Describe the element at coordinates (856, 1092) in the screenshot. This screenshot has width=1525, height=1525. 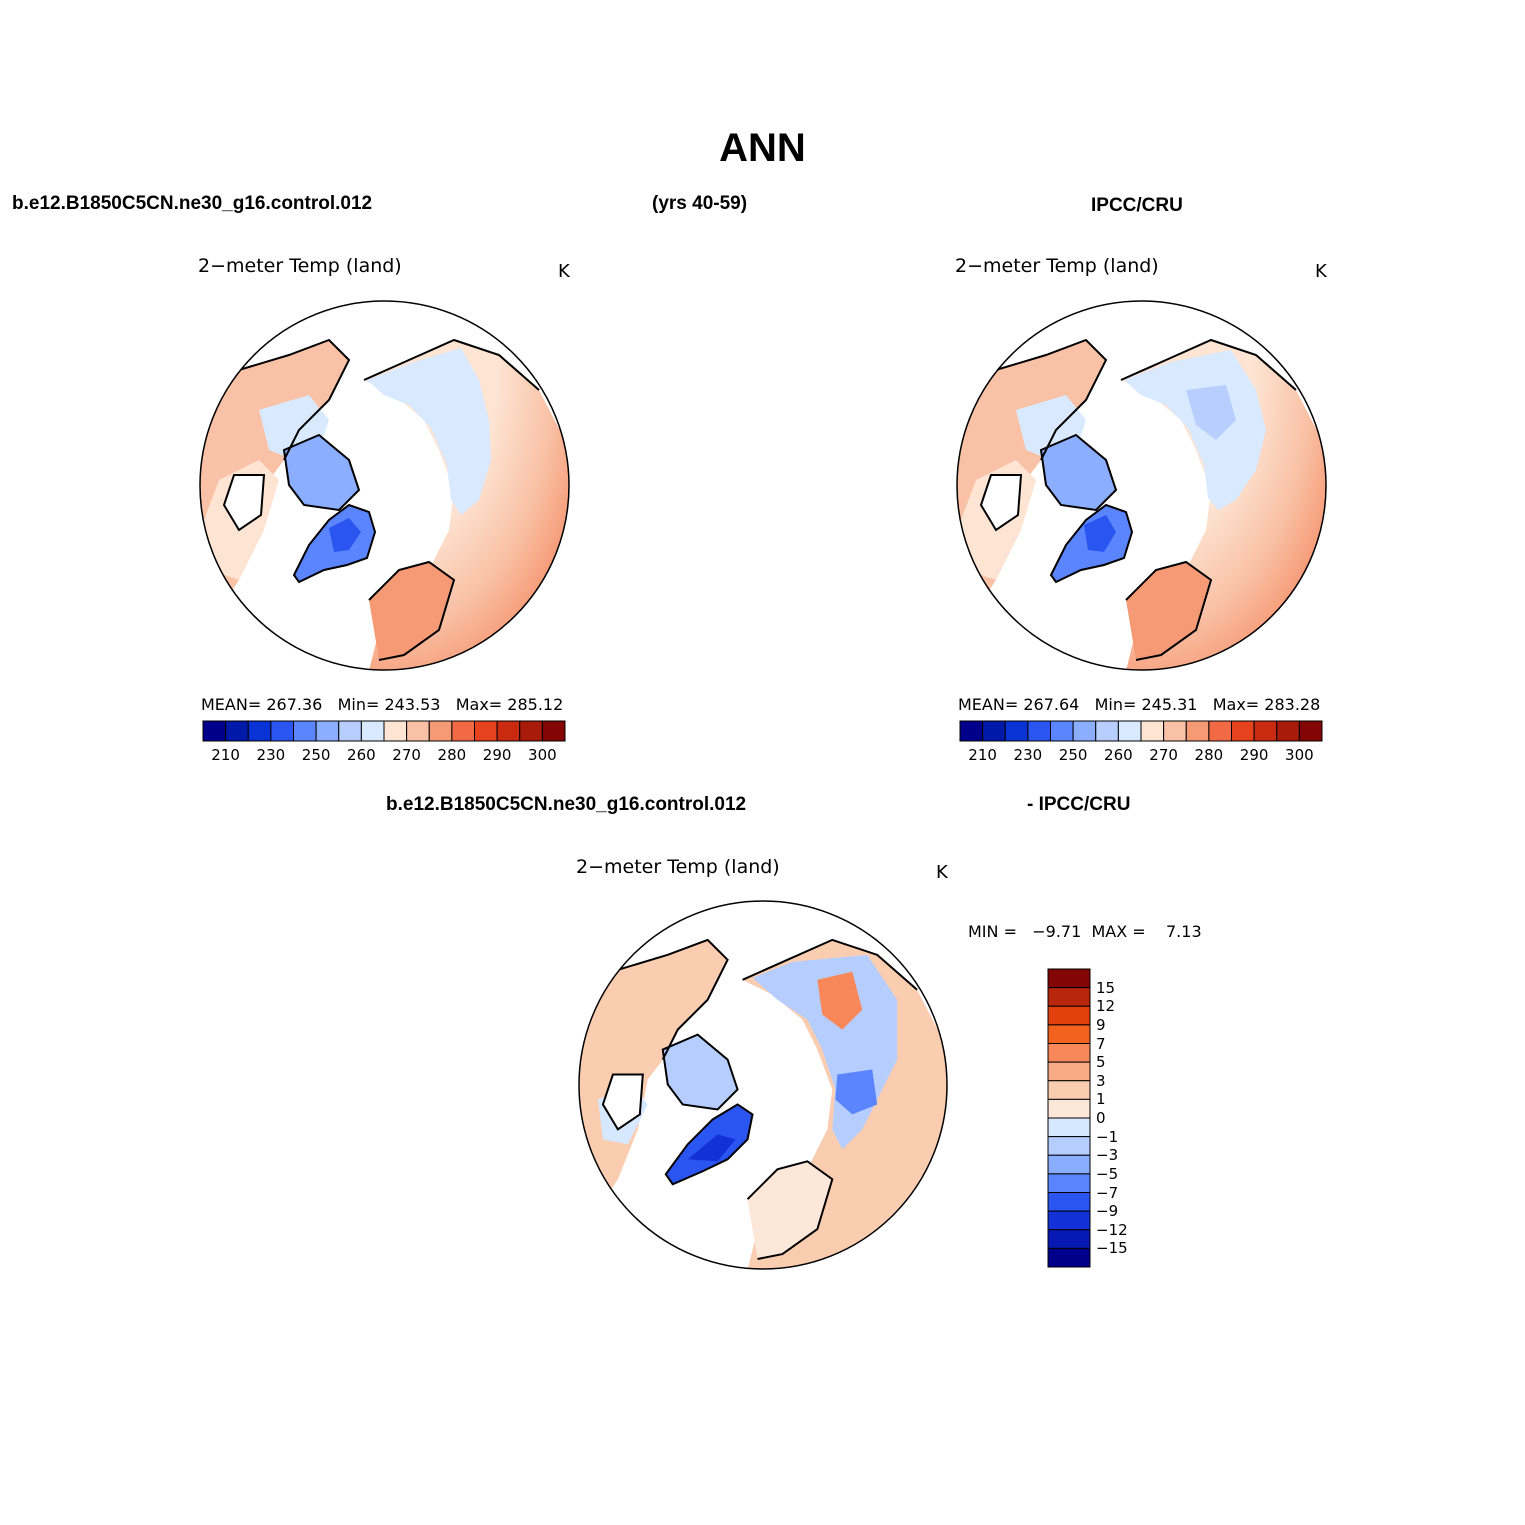
I see `east-siberia-cold-anomaly` at that location.